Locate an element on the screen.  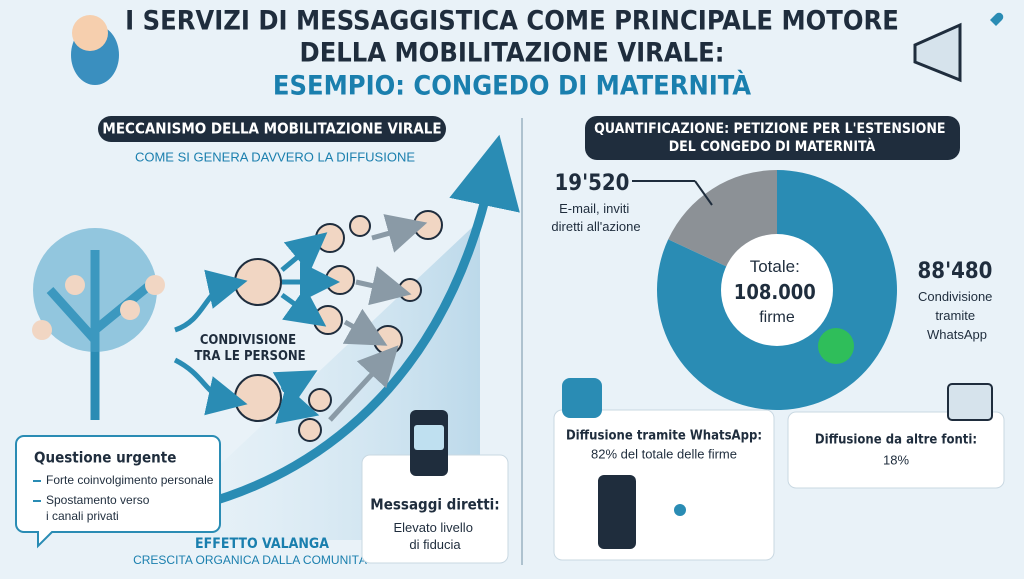
box-title: Questione urgente is located at coordinates (105, 458).